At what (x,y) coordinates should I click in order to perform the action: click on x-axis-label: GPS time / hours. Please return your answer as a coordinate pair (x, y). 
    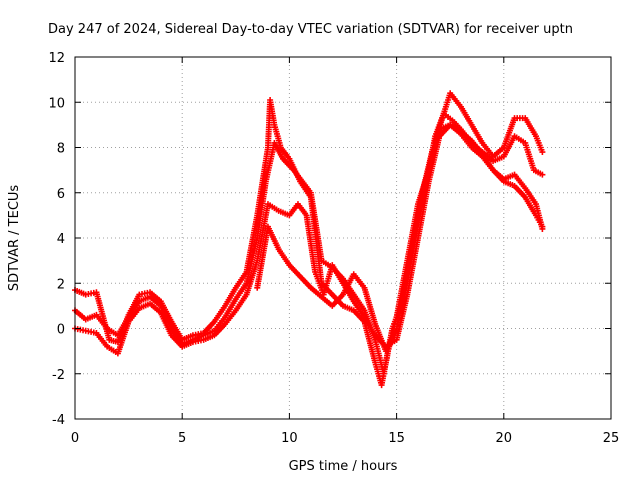
    Looking at the image, I should click on (343, 466).